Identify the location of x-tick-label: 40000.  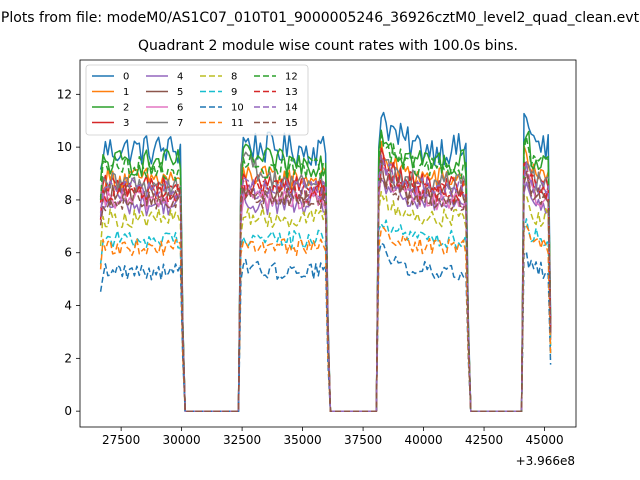
(423, 440).